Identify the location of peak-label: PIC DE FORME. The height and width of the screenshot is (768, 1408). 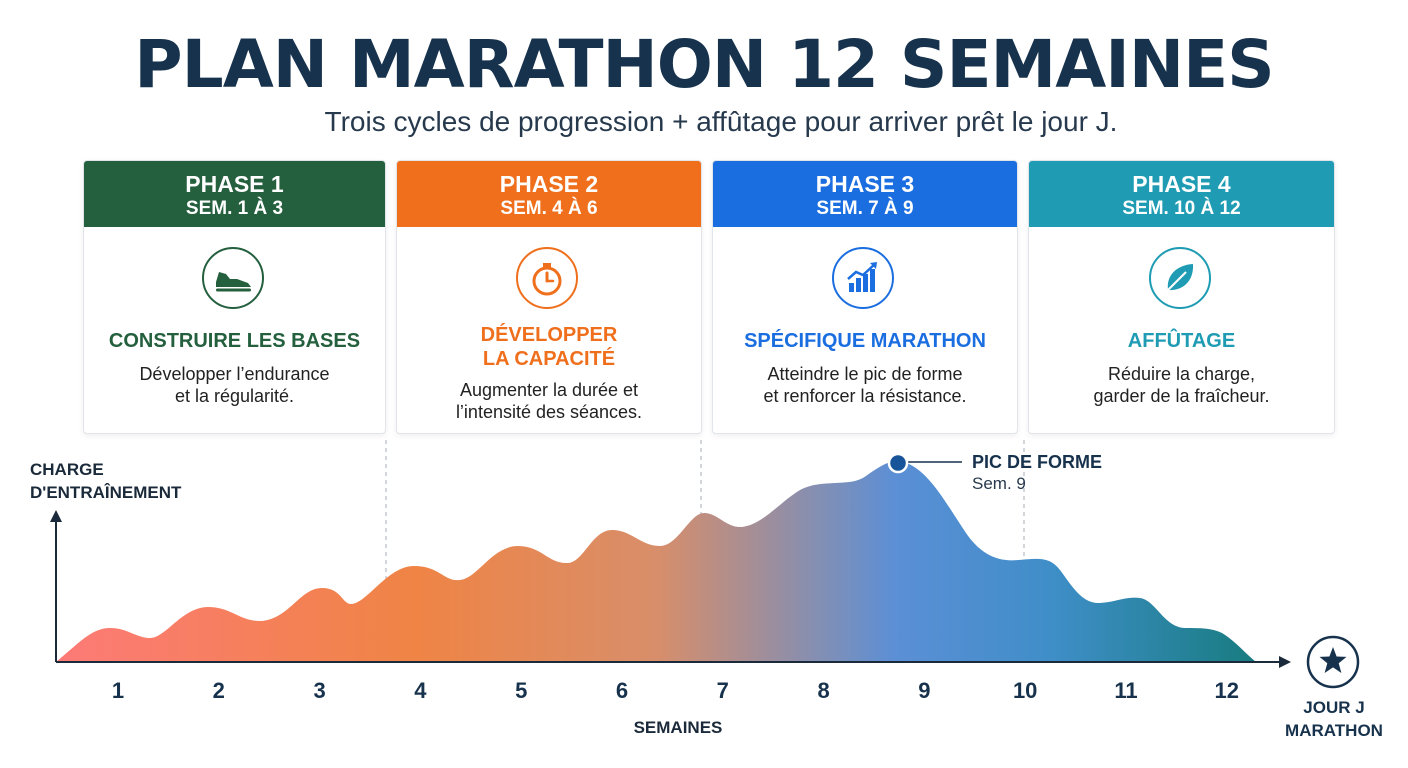
(1037, 462).